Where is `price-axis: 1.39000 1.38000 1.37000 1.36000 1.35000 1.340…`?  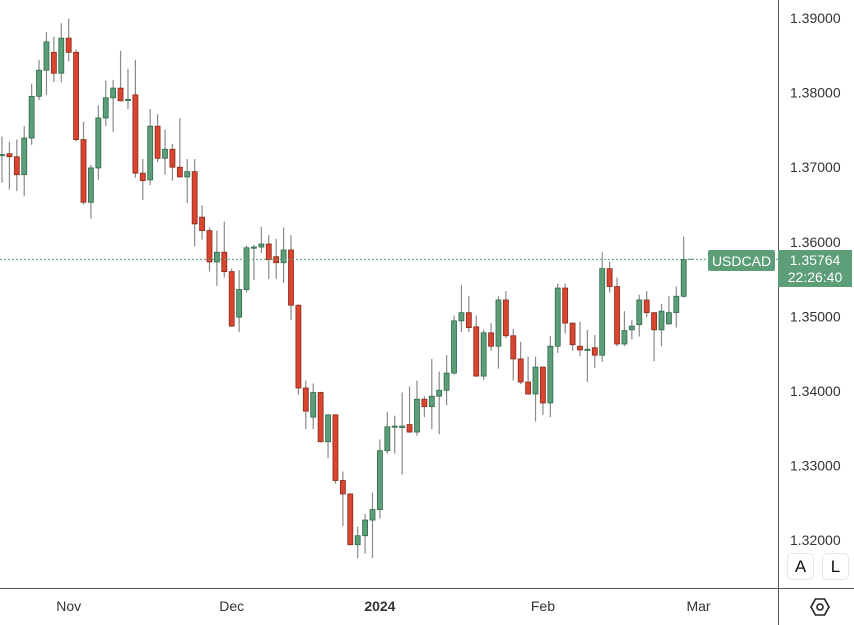
price-axis: 1.39000 1.38000 1.37000 1.36000 1.35000 1.340… is located at coordinates (815, 279).